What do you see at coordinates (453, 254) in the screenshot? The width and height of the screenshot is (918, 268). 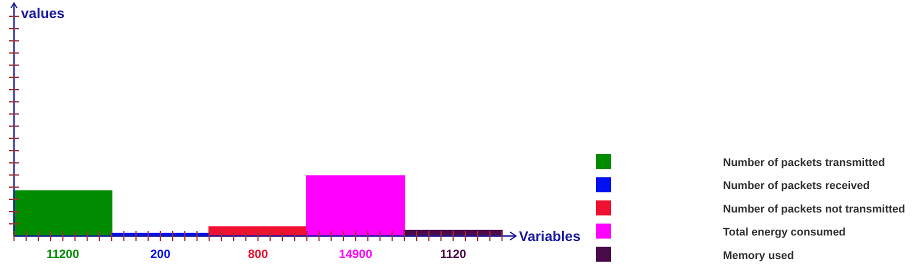 I see `x-tick-label: 1120` at bounding box center [453, 254].